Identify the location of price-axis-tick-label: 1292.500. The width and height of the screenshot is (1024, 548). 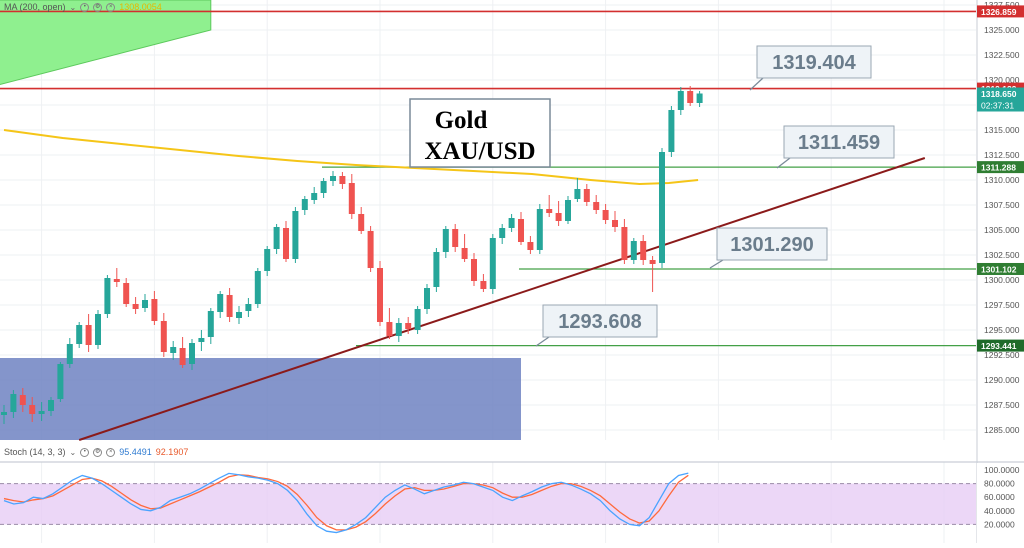
(1002, 355).